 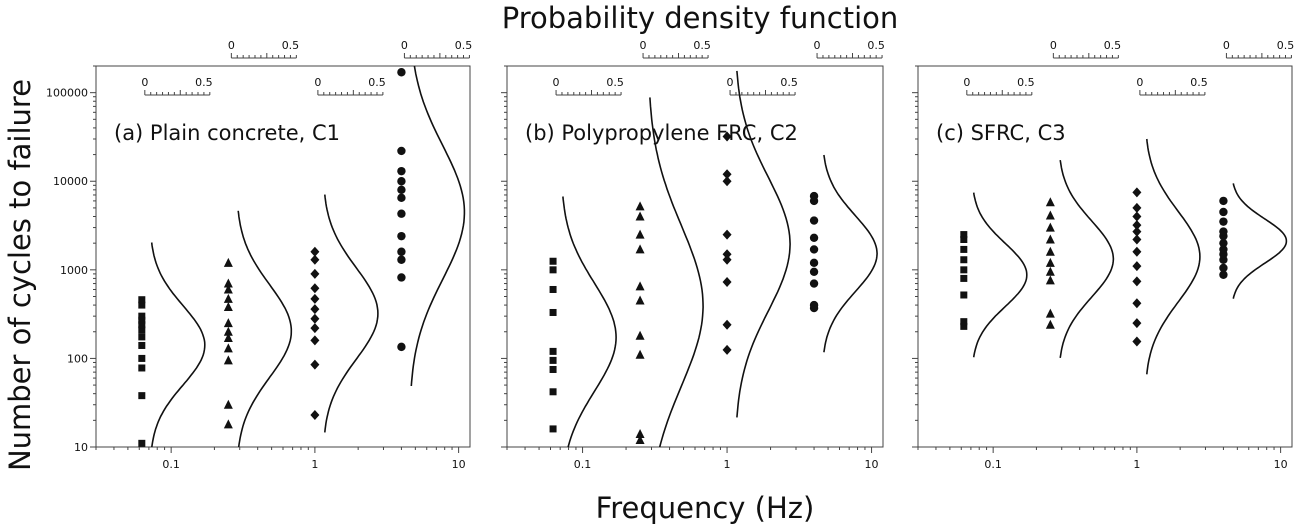 I want to click on panel-title: (b) Polypropylene FRC, C2, so click(x=661, y=133).